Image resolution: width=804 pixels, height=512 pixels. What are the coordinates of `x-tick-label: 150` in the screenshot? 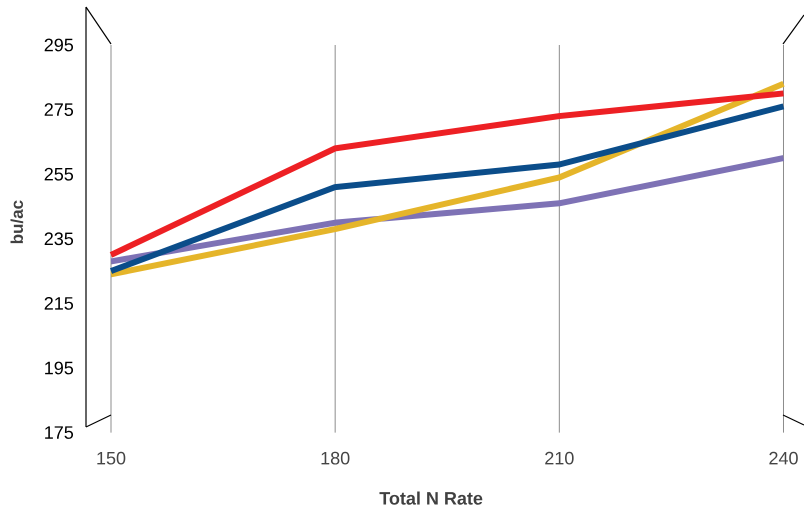 It's located at (111, 458).